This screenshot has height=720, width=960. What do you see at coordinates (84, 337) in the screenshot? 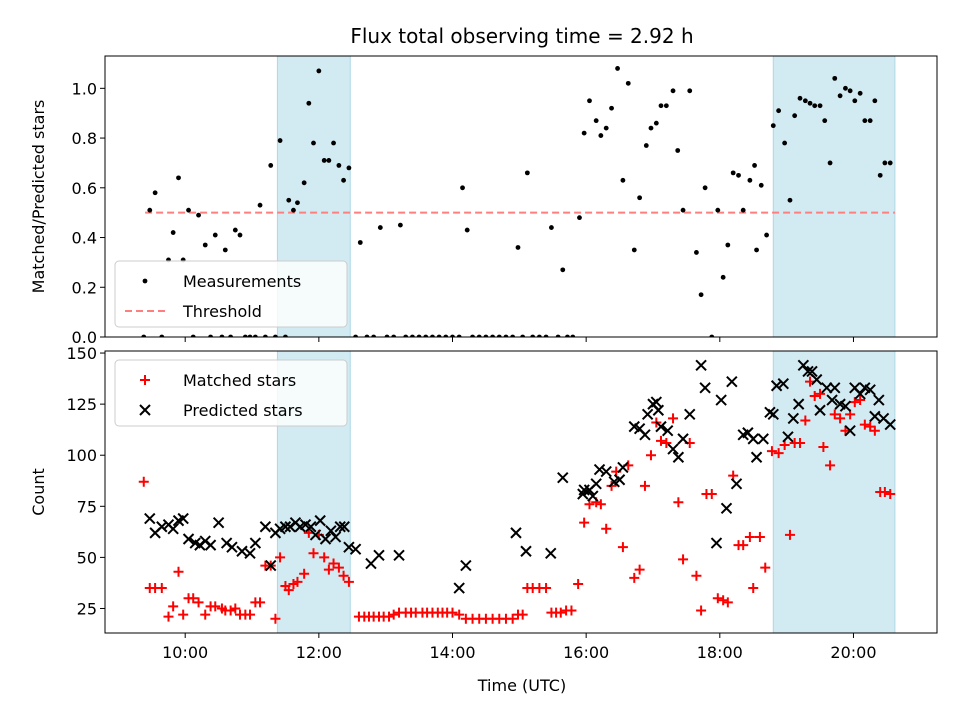
I see `y-tick-label: 0.0` at bounding box center [84, 337].